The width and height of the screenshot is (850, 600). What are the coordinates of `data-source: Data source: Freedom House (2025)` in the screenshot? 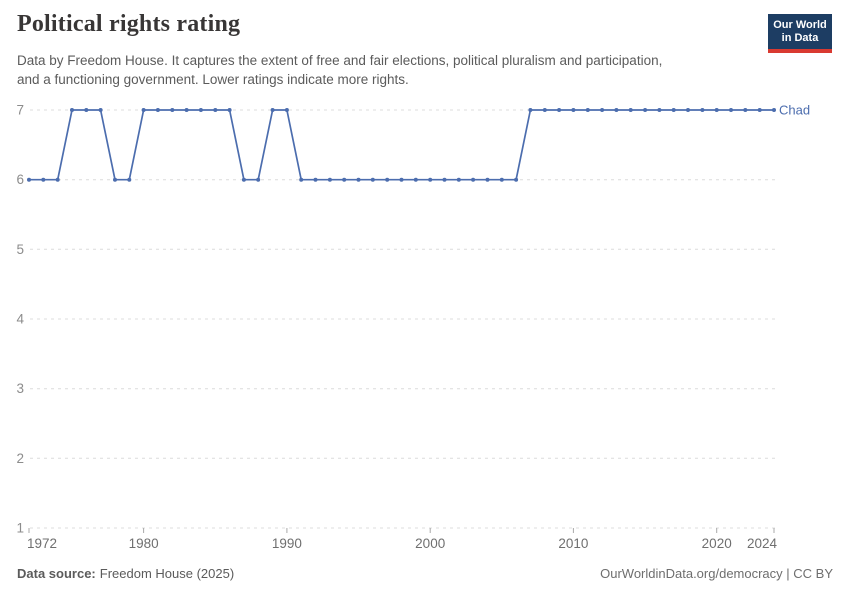 It's located at (125, 573).